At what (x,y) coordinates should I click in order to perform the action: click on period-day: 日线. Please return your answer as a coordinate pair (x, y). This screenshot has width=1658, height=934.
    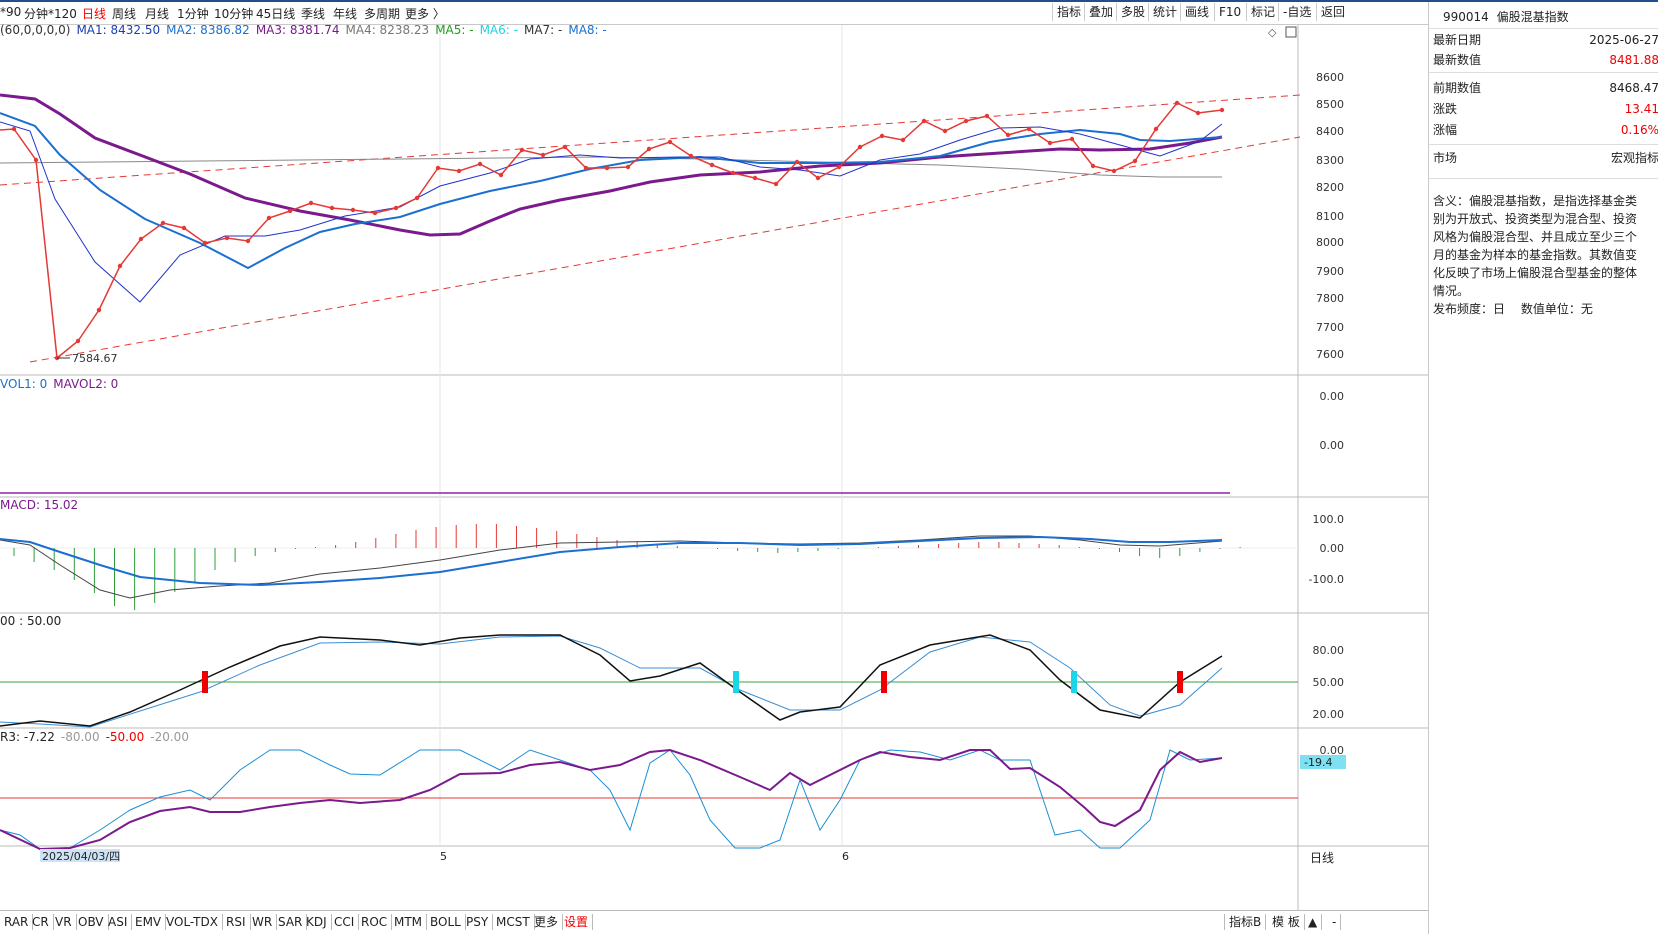
    Looking at the image, I should click on (94, 14).